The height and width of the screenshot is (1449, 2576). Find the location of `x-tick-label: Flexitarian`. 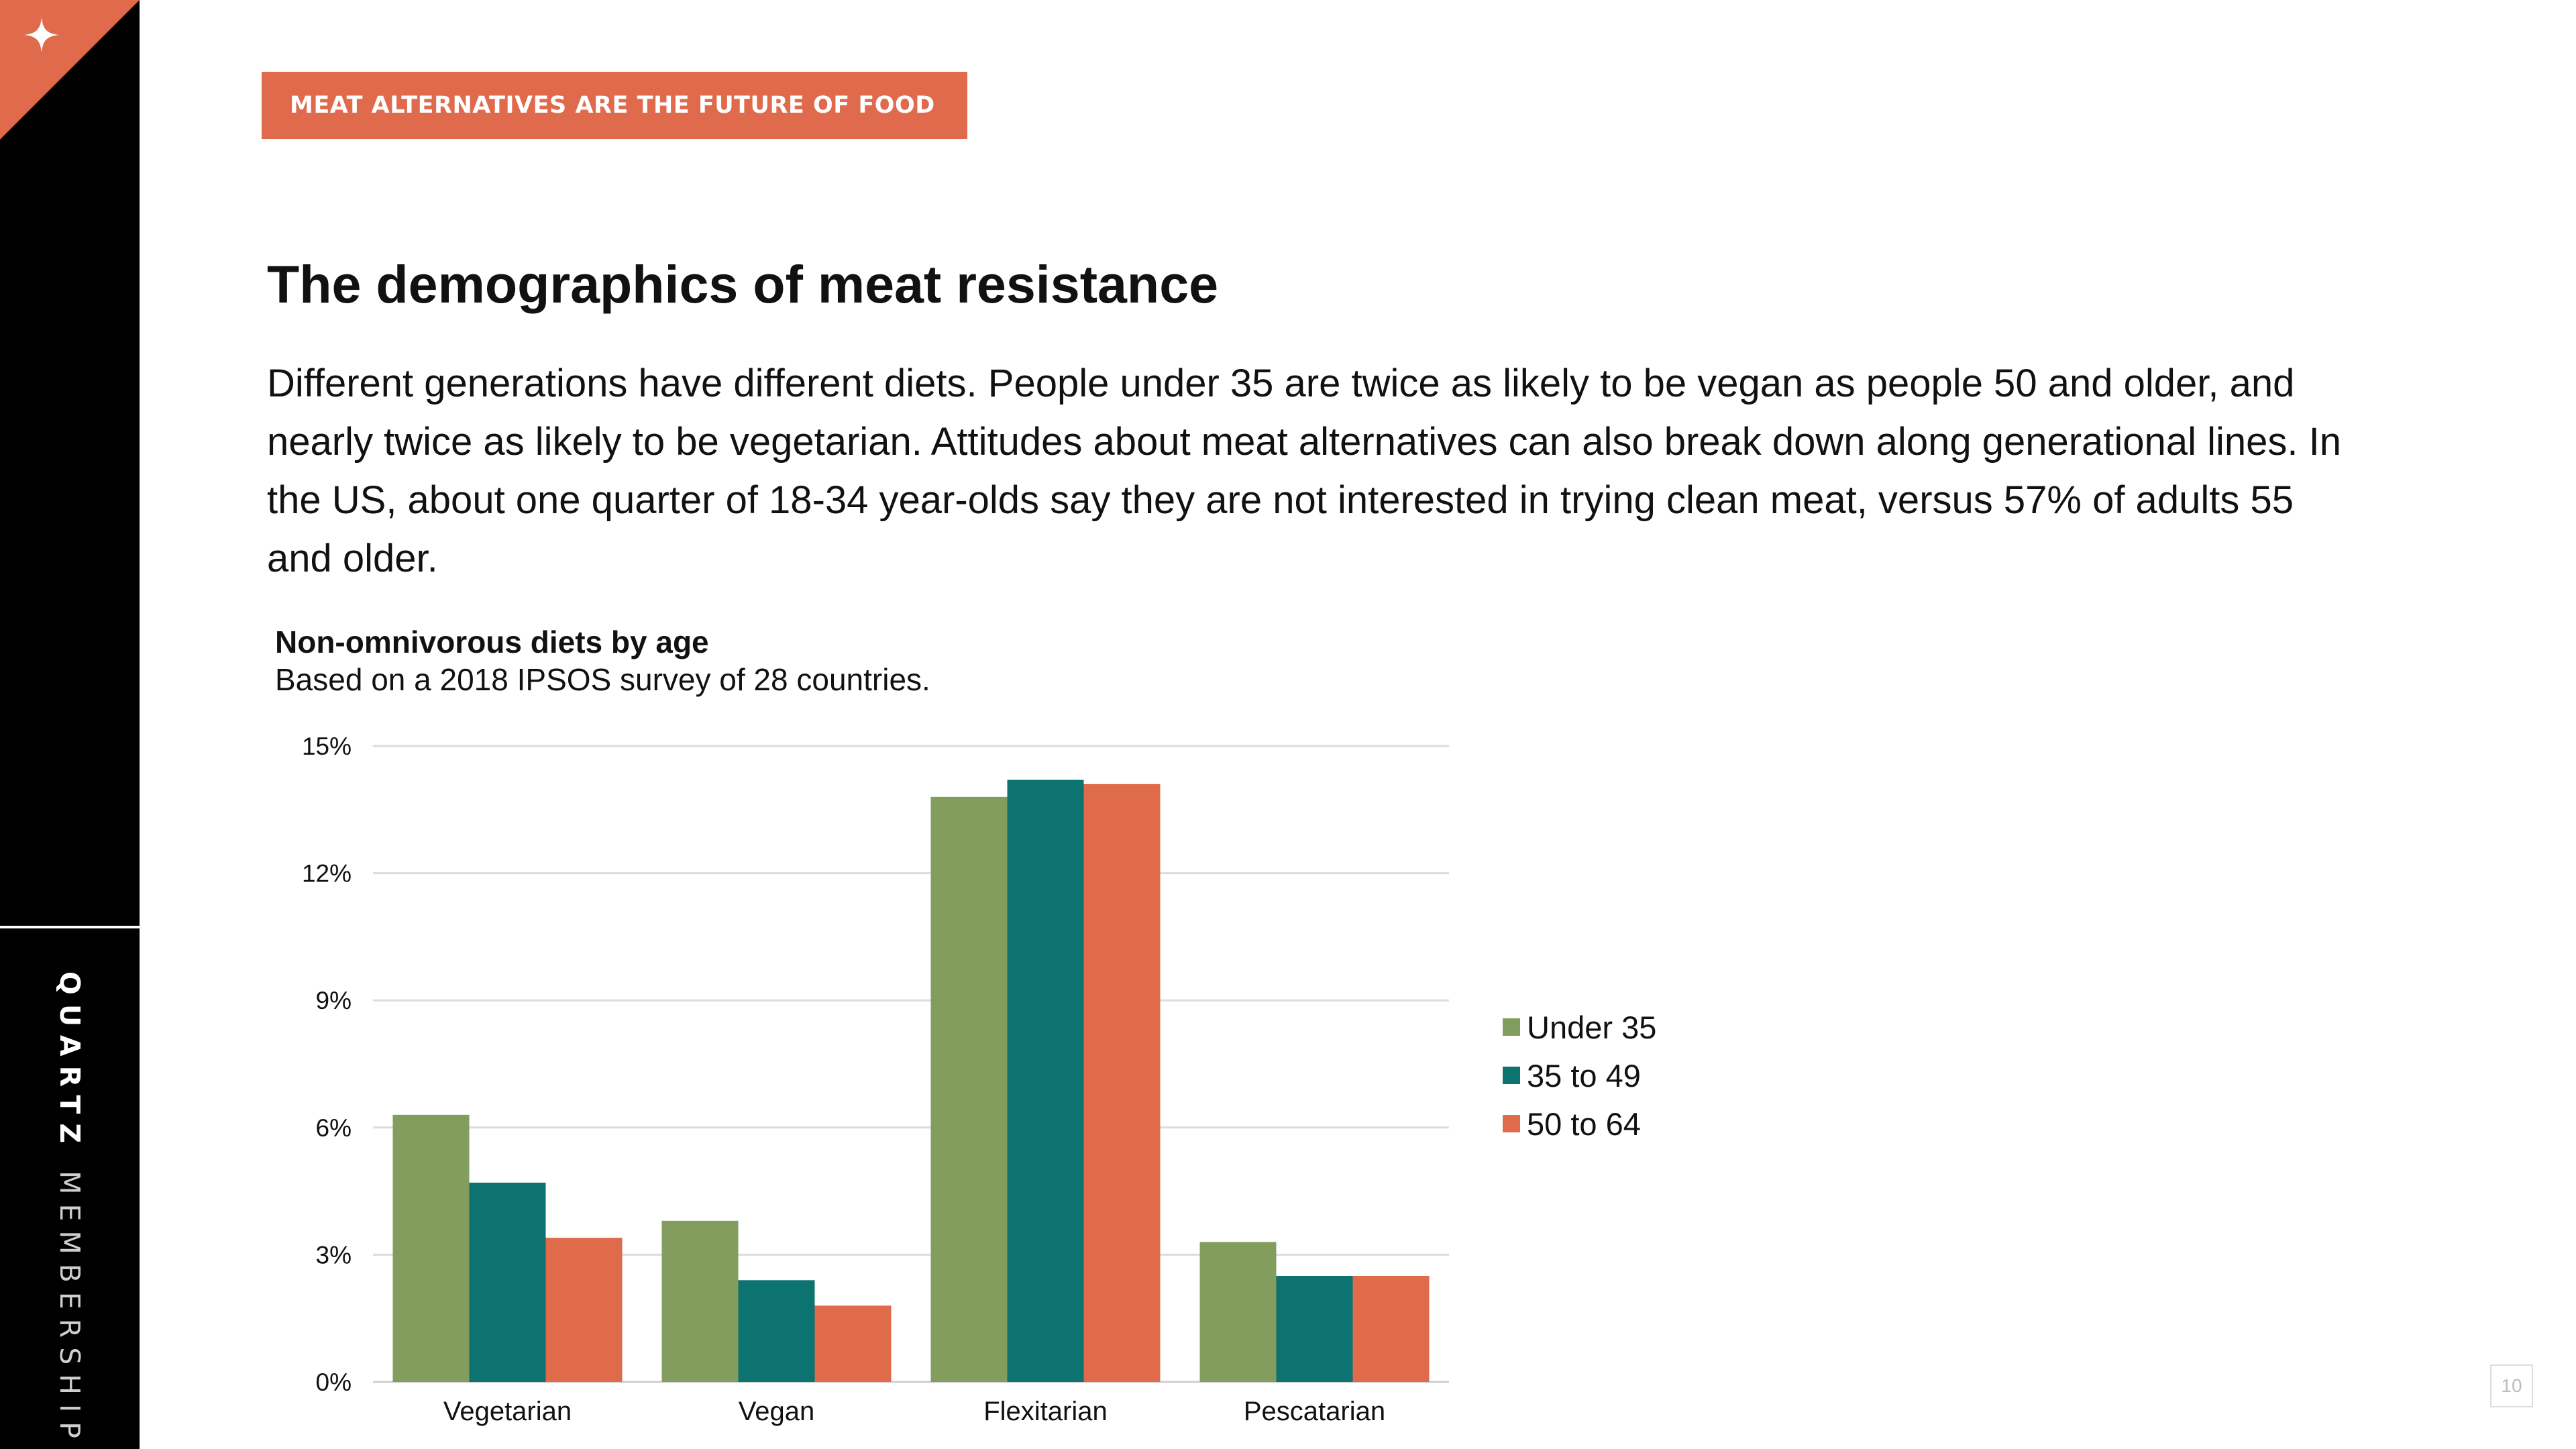

x-tick-label: Flexitarian is located at coordinates (1045, 1411).